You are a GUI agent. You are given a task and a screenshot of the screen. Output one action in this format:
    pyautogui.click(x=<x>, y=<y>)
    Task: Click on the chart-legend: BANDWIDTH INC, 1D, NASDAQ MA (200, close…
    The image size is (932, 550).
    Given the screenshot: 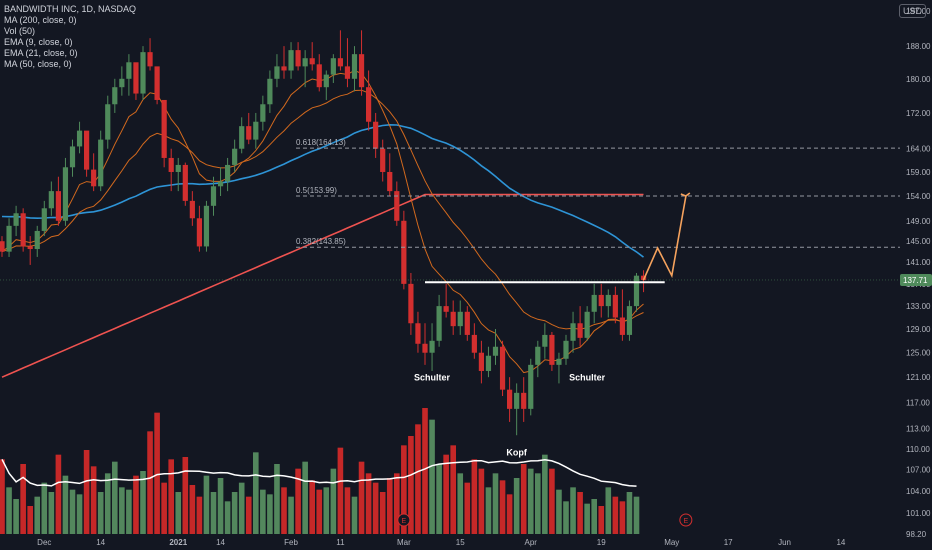 What is the action you would take?
    pyautogui.click(x=70, y=37)
    